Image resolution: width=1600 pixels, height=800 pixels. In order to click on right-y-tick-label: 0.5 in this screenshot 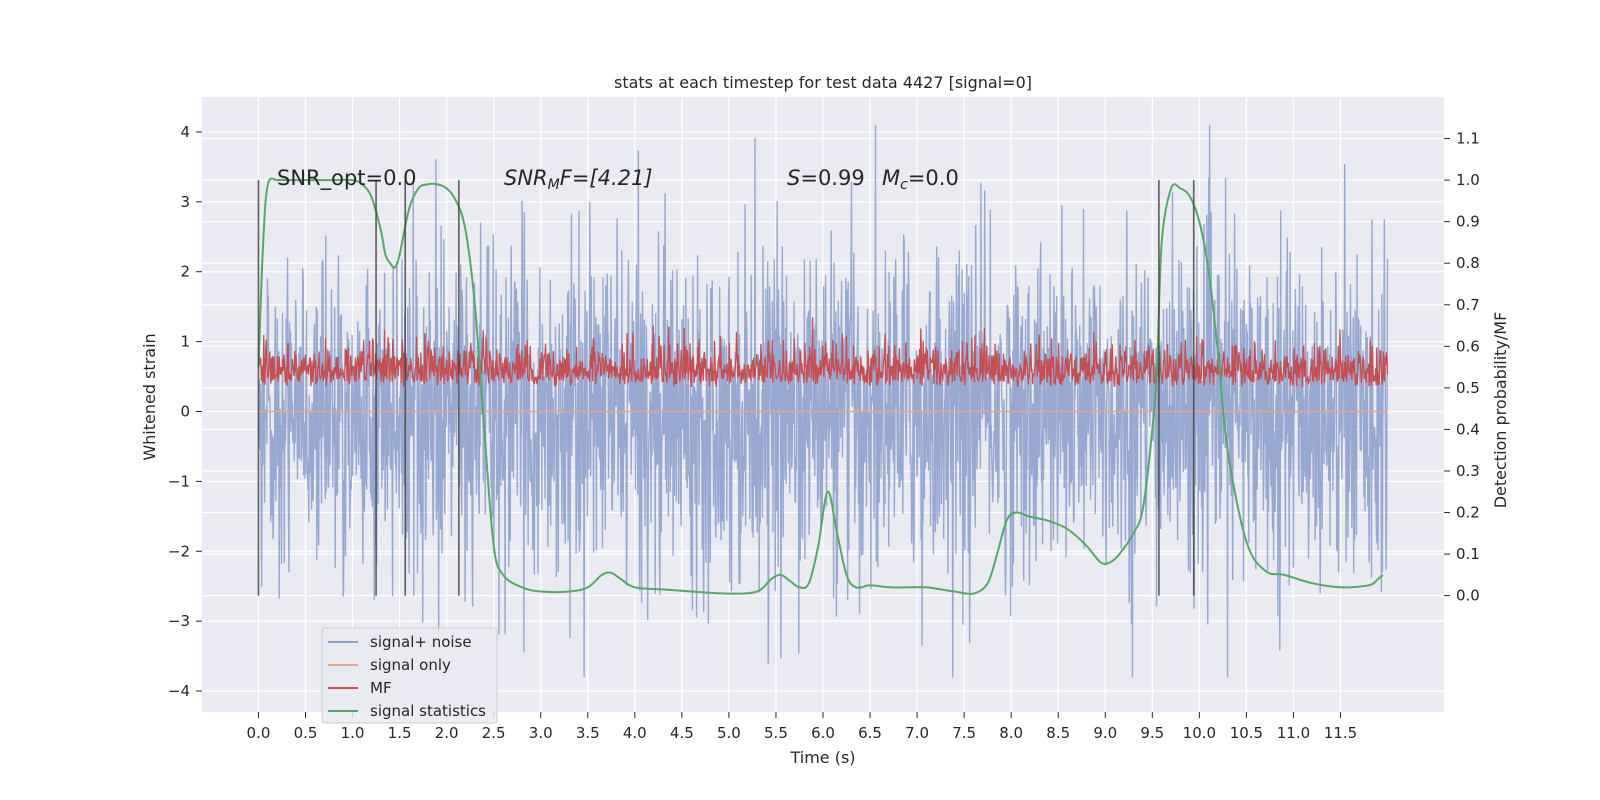, I will do `click(1468, 388)`.